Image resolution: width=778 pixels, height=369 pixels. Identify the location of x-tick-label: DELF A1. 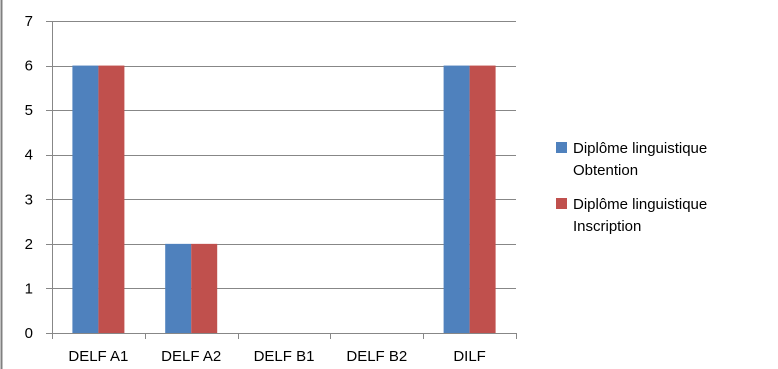
(98, 356).